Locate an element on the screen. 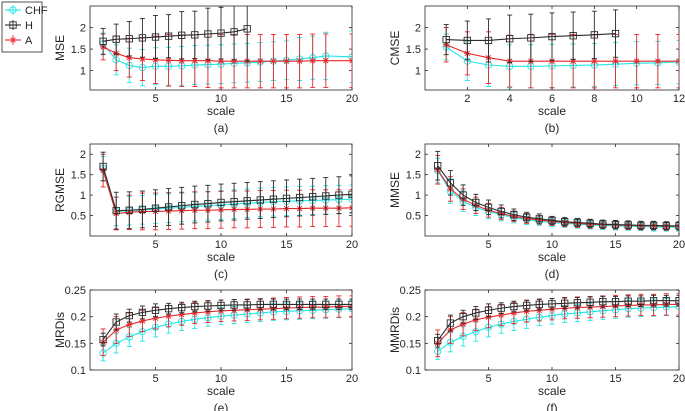  panel-d-xtick-label: 10 is located at coordinates (552, 245).